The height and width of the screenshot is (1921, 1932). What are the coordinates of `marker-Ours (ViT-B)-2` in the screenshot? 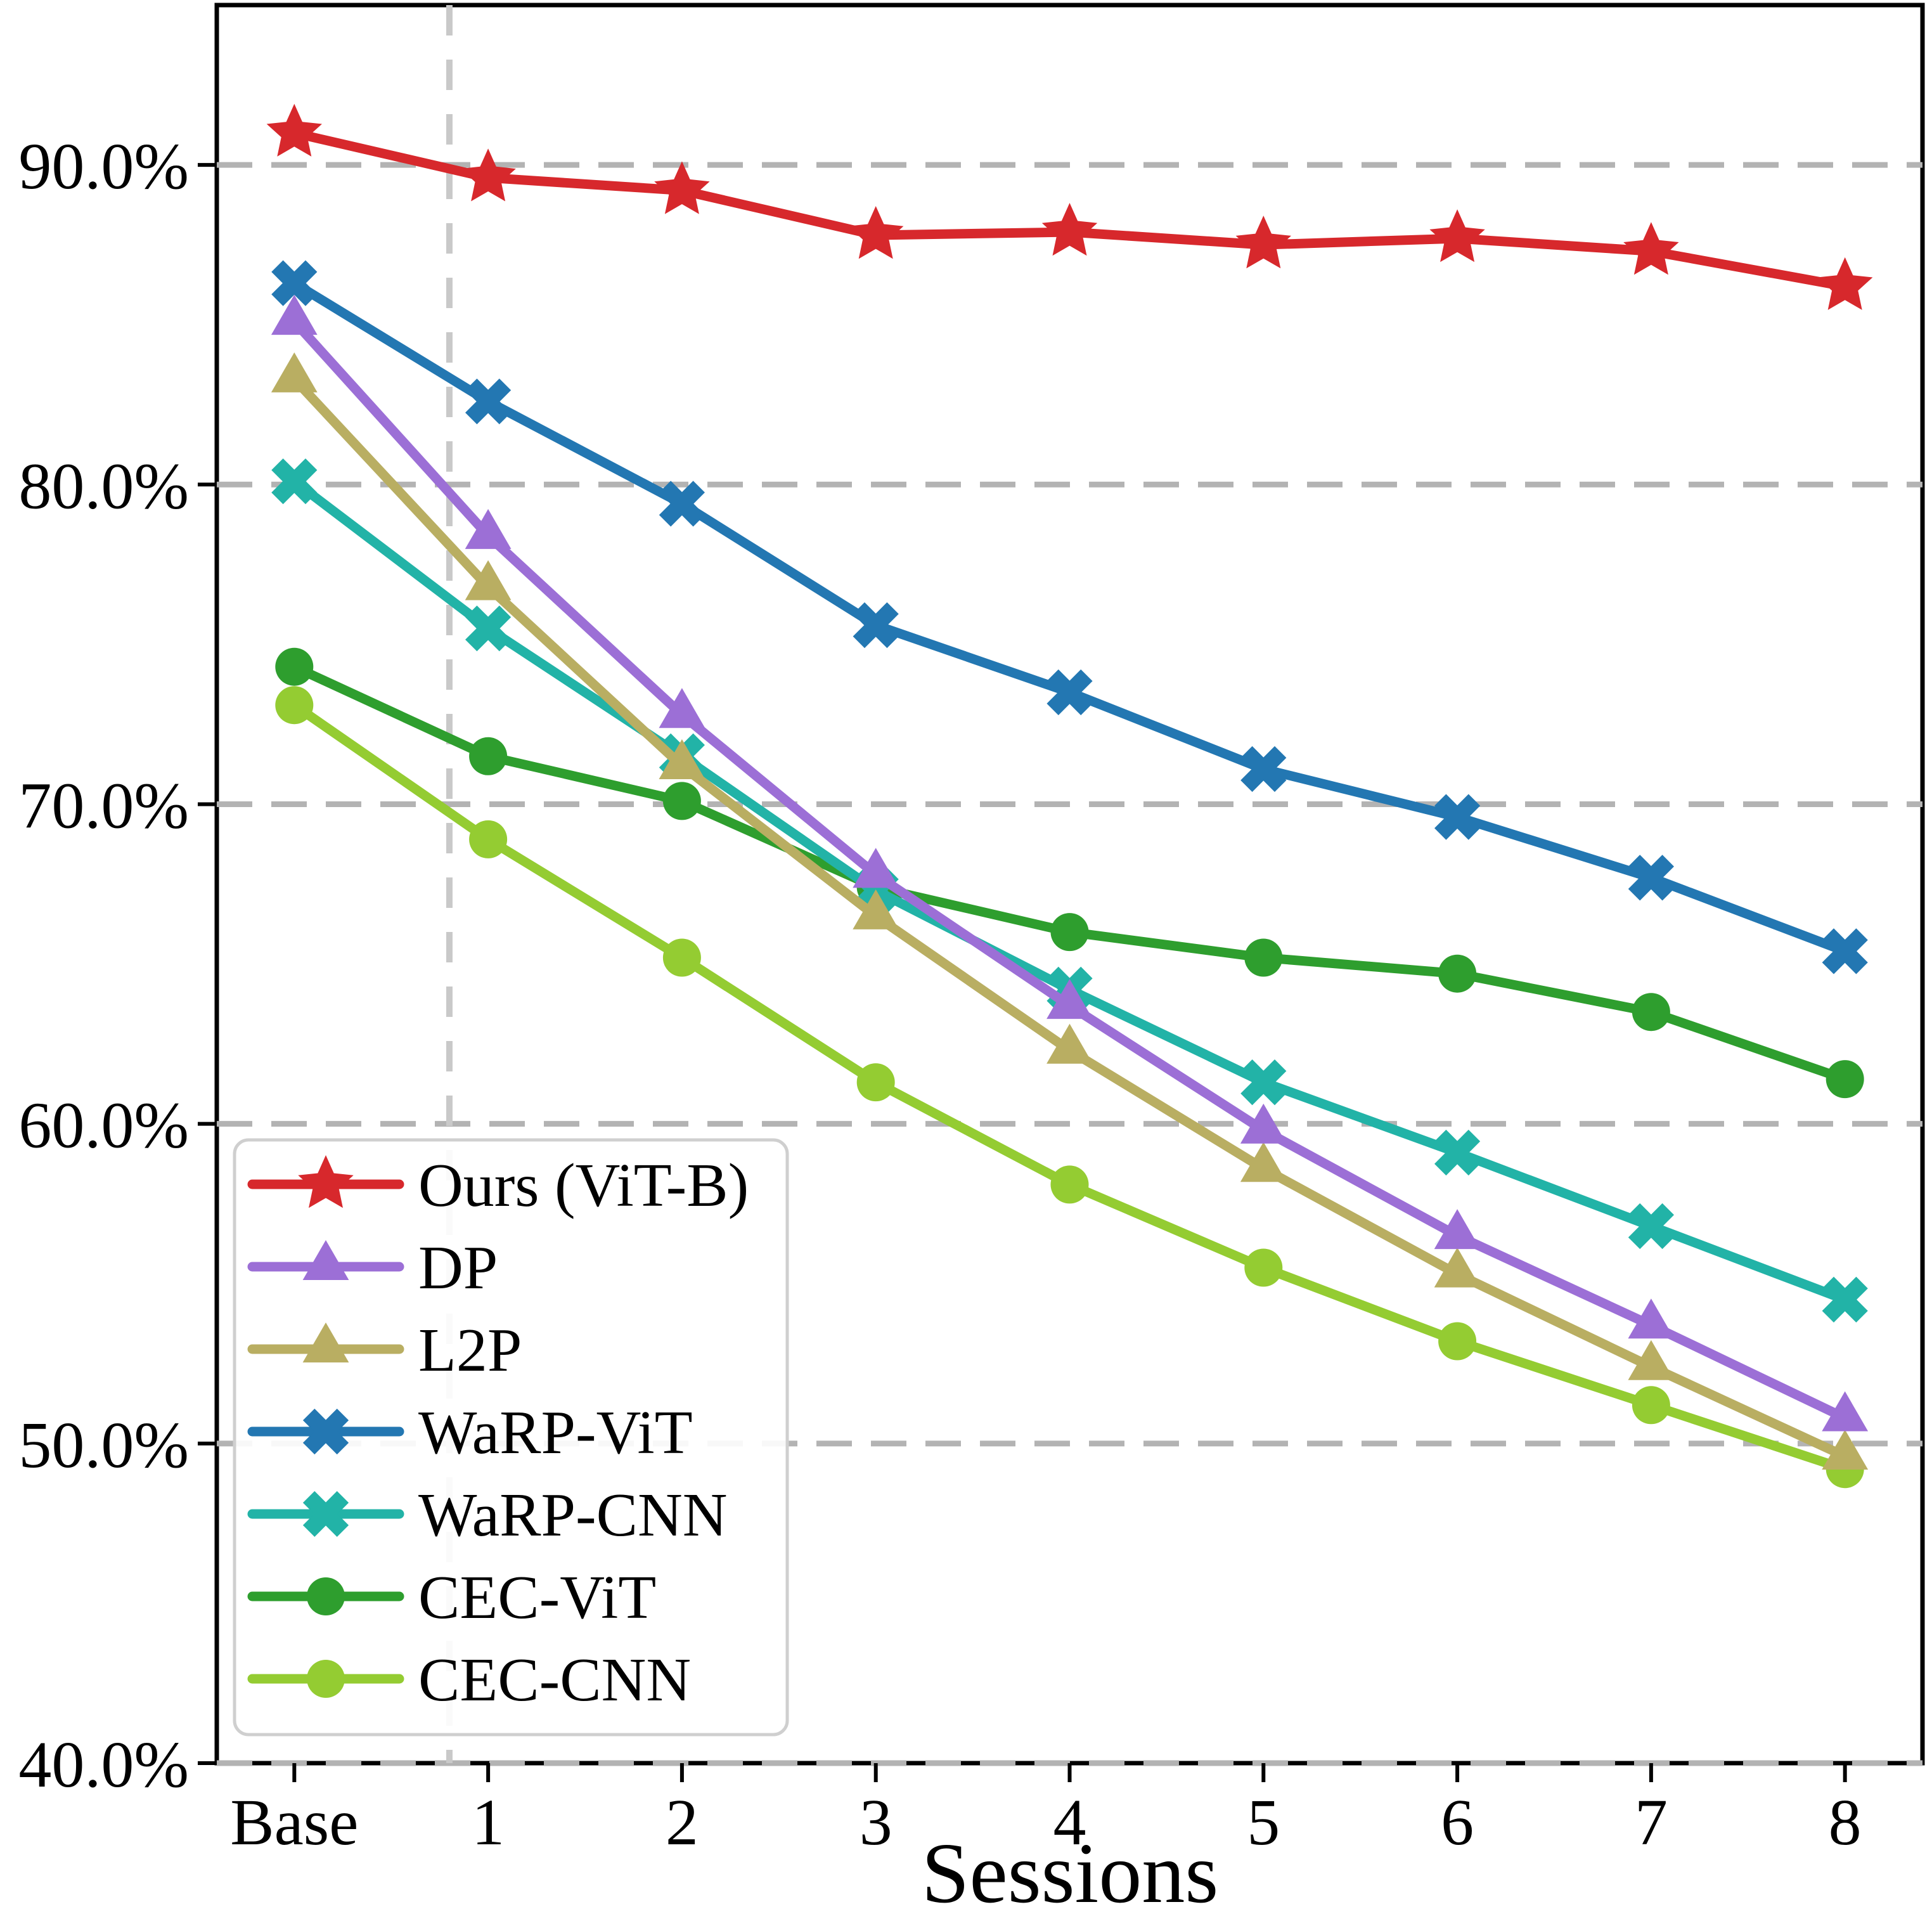 It's located at (682, 188).